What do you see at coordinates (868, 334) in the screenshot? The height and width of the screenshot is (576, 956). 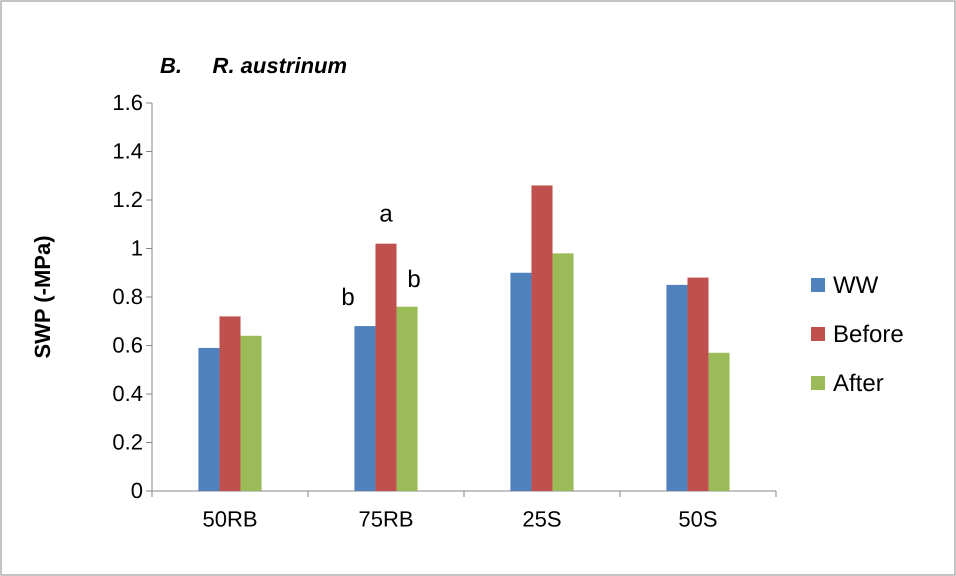 I see `legend-label: Before` at bounding box center [868, 334].